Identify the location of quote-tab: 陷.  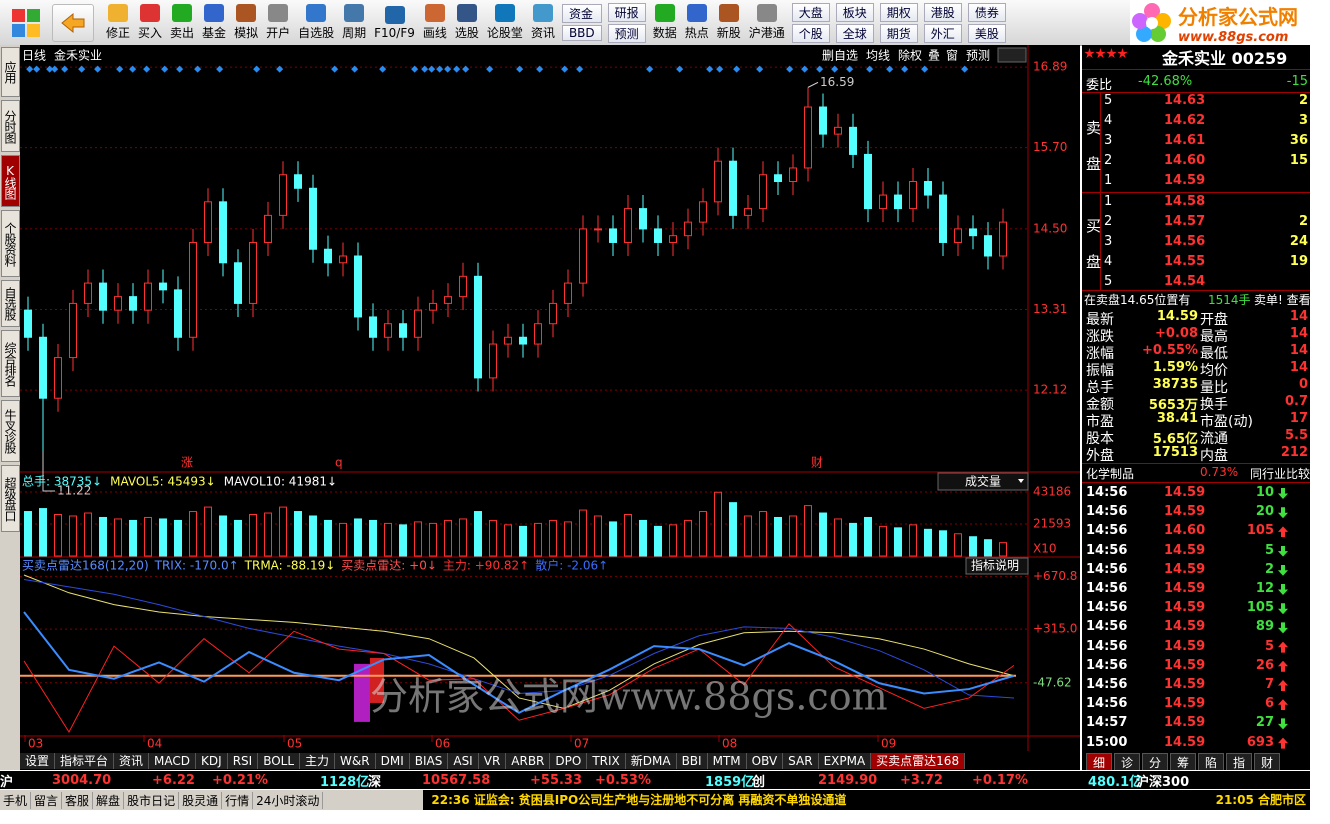
(1211, 761).